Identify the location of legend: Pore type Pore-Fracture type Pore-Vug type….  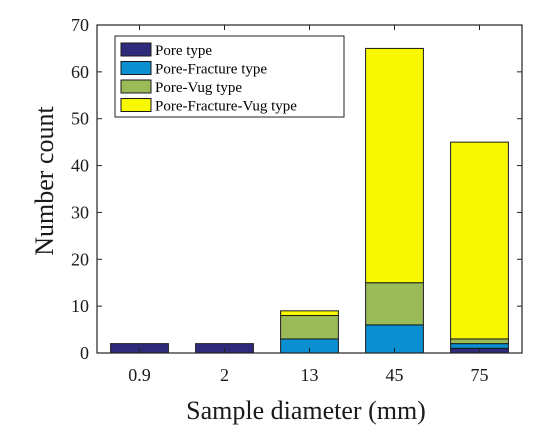
(229, 76).